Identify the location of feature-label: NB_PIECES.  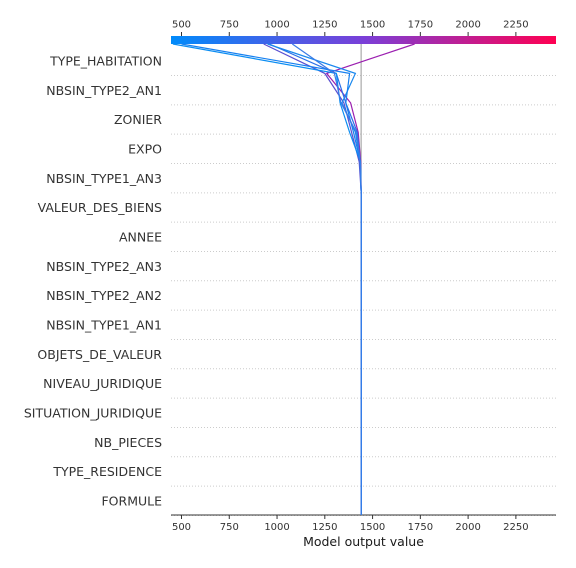
(128, 442).